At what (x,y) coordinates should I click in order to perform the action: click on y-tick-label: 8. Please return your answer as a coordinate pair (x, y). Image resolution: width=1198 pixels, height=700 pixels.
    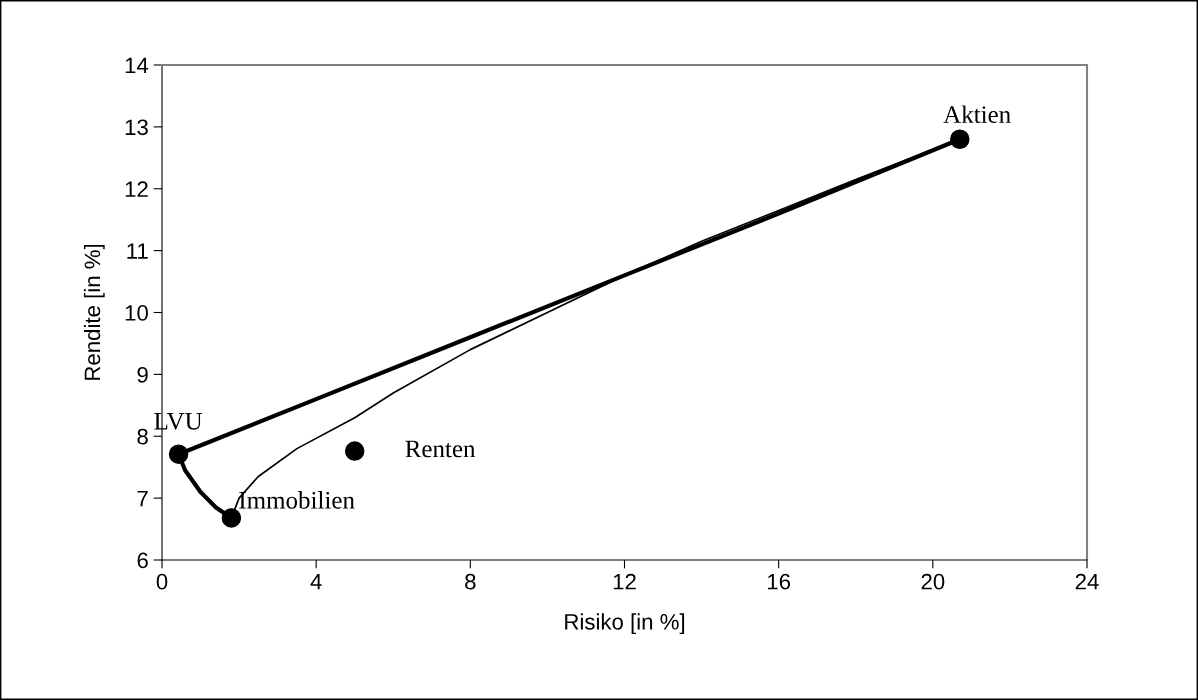
    Looking at the image, I should click on (142, 436).